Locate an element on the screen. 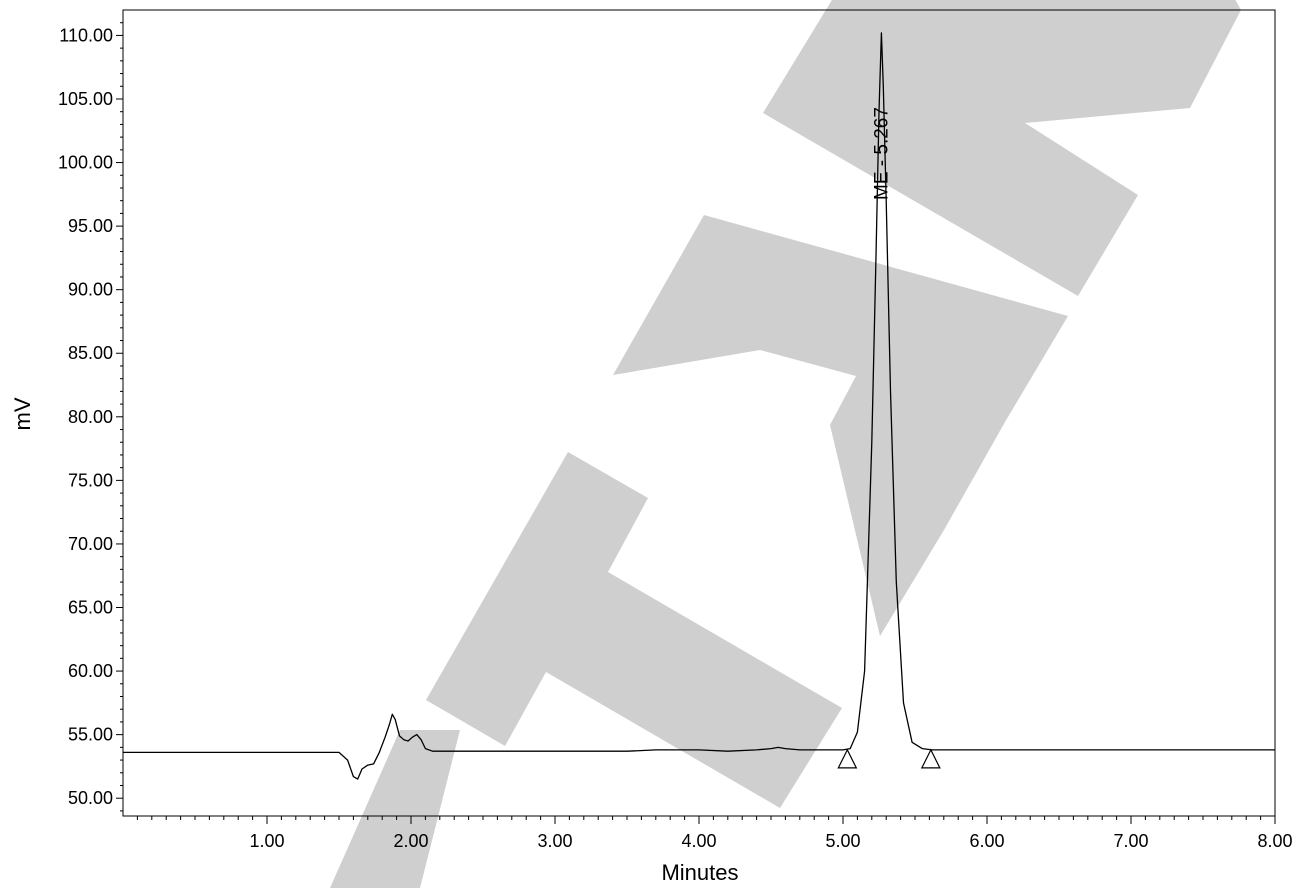 This screenshot has height=888, width=1311. y-tick-label: 105.00 is located at coordinates (85, 99).